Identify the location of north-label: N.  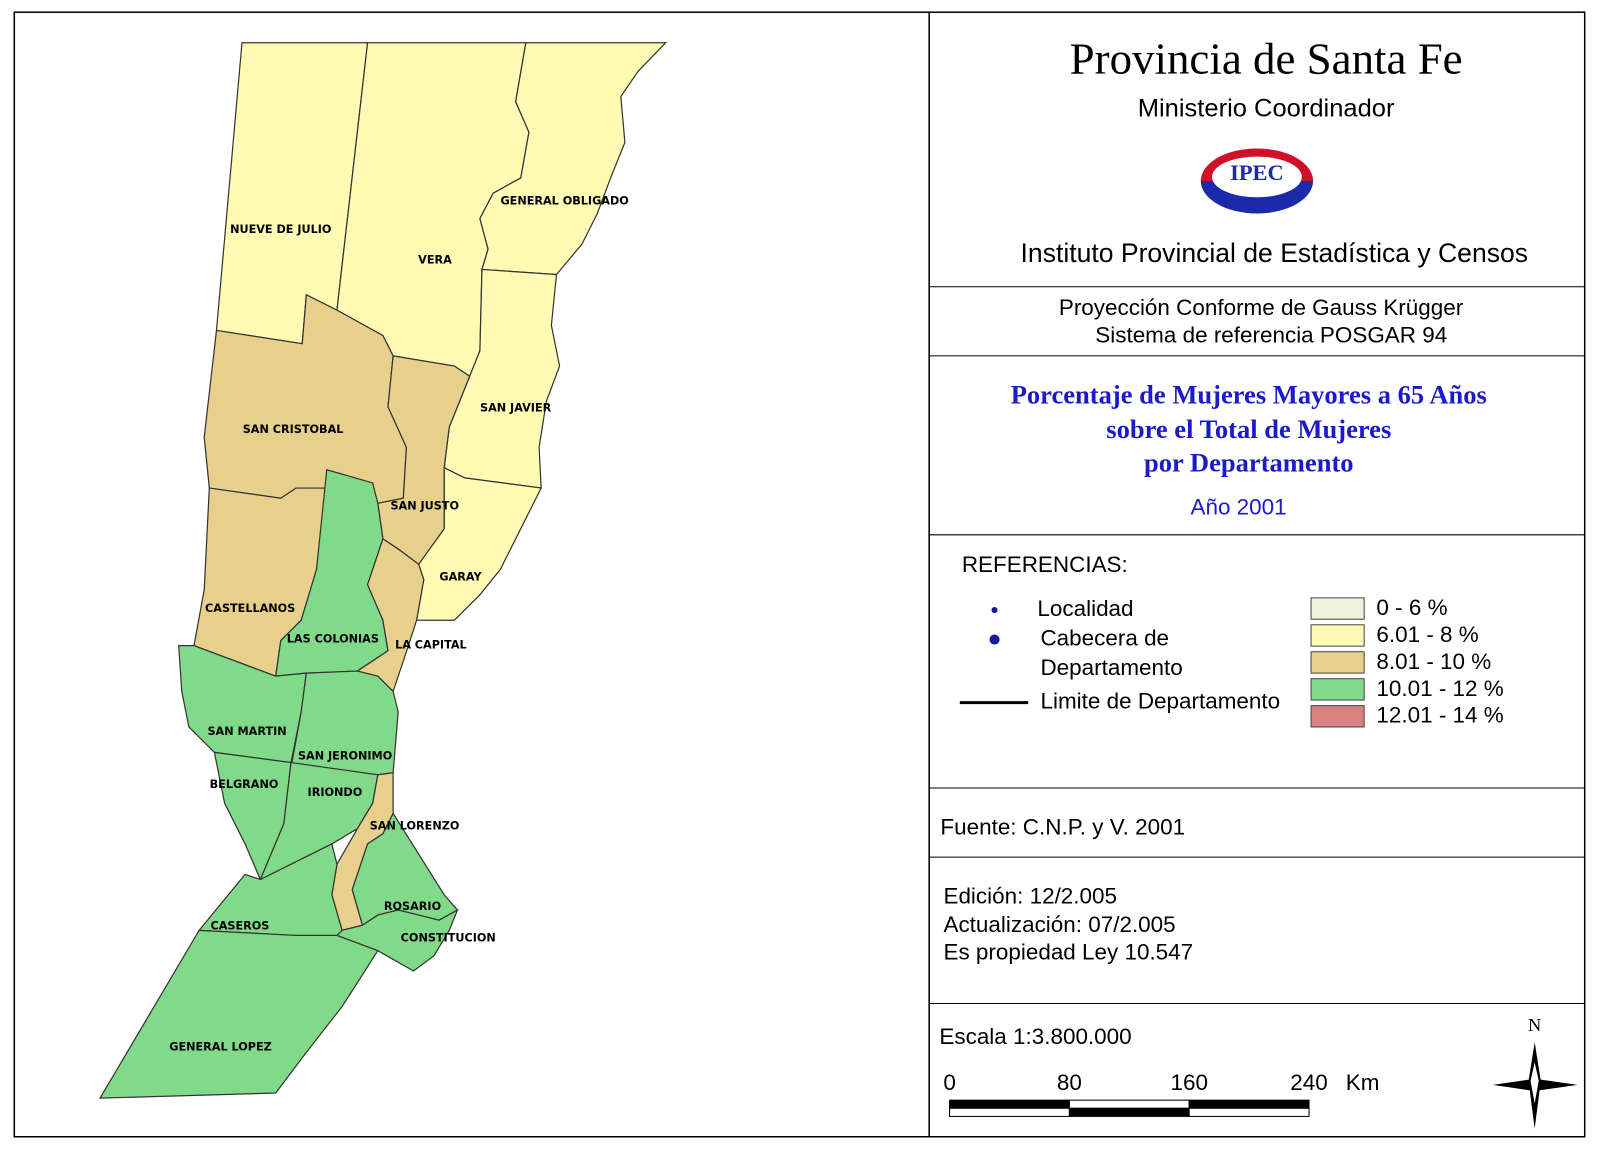
(1534, 1025).